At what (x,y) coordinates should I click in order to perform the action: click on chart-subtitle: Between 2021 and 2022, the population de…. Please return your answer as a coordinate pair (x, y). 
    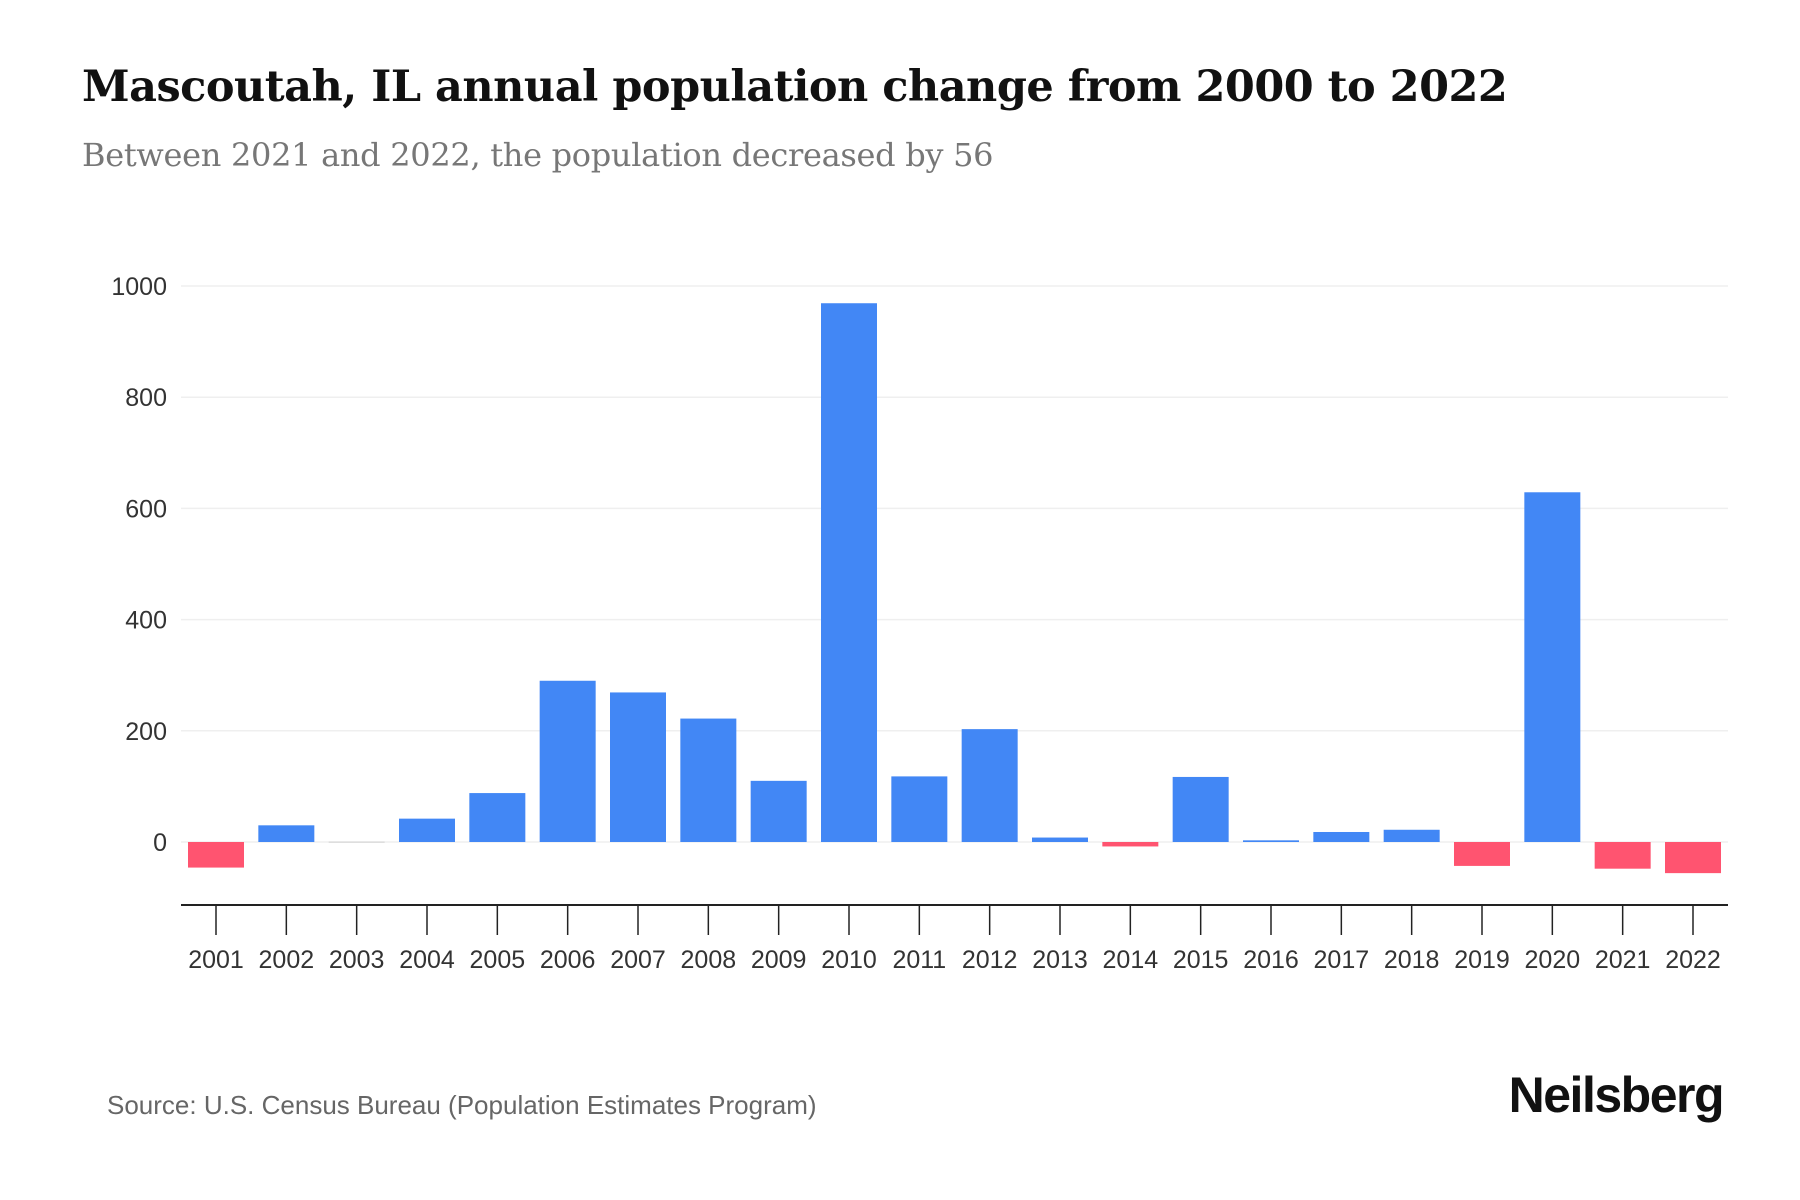
    Looking at the image, I should click on (538, 155).